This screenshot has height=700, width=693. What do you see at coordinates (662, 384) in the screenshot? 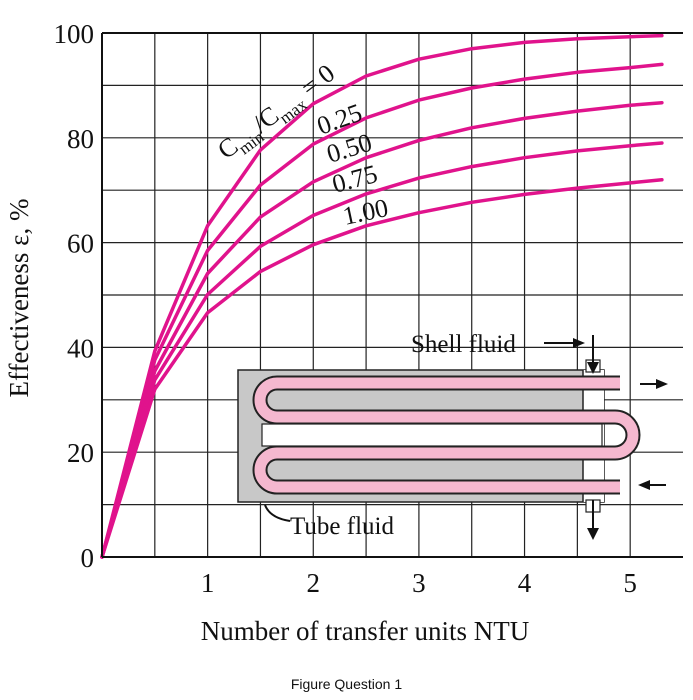
I see `tube-outlet-arrowhead` at bounding box center [662, 384].